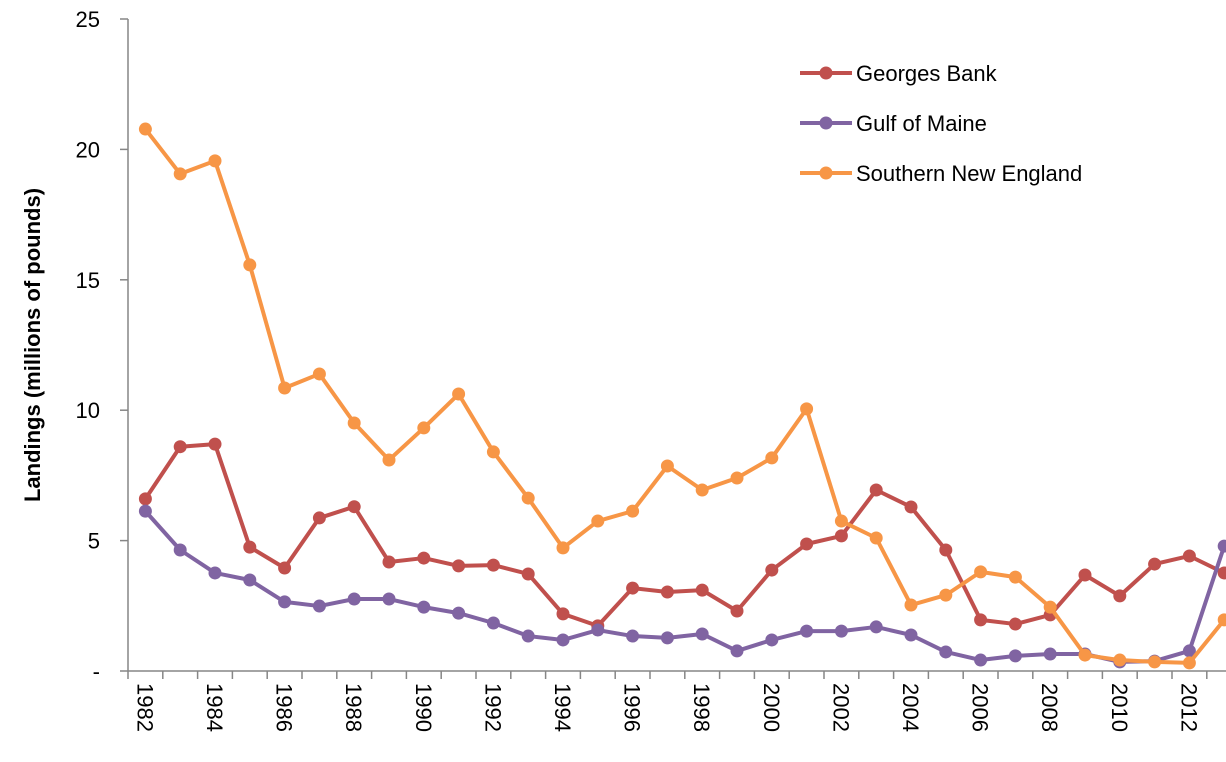 This screenshot has height=762, width=1226. Describe the element at coordinates (921, 123) in the screenshot. I see `legend-label: Gulf of Maine` at that location.